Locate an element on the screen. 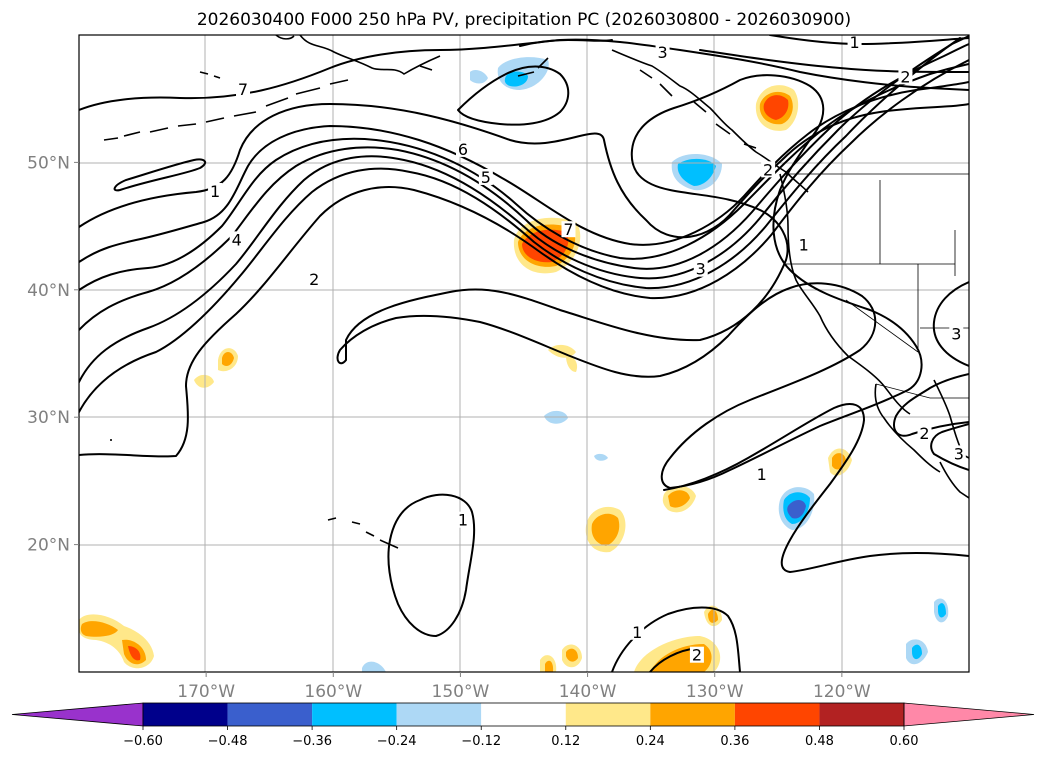  lat-tick-label: 50°N is located at coordinates (48, 163).